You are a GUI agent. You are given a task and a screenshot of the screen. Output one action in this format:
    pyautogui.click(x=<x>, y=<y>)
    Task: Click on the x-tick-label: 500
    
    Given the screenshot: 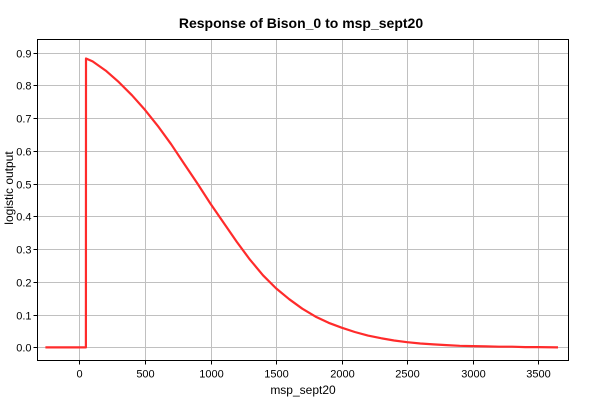 What is the action you would take?
    pyautogui.click(x=145, y=375)
    